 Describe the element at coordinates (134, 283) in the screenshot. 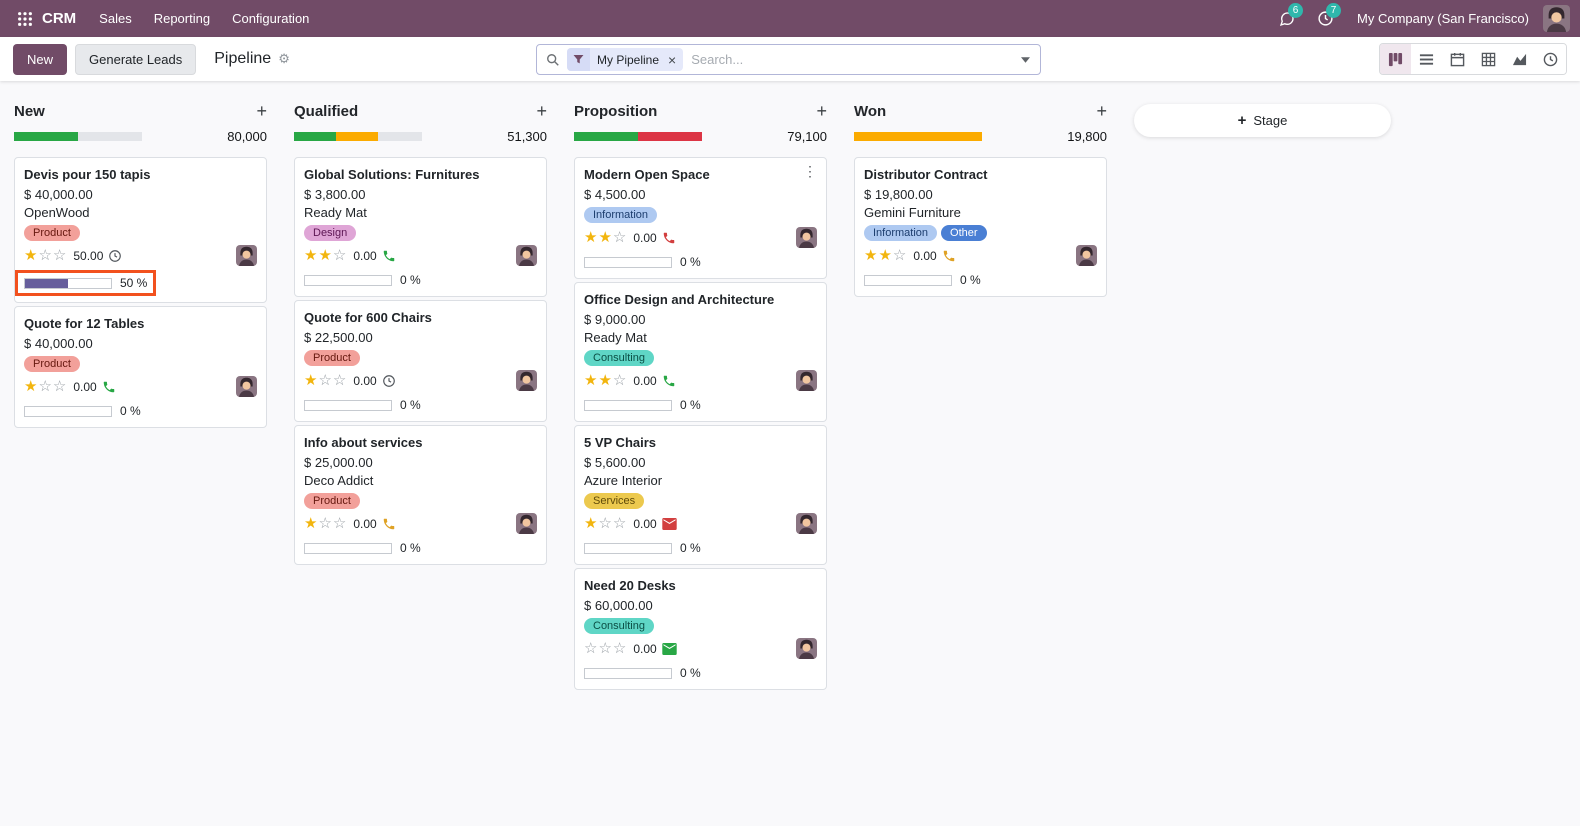

I see `progress-label: 50 %` at that location.